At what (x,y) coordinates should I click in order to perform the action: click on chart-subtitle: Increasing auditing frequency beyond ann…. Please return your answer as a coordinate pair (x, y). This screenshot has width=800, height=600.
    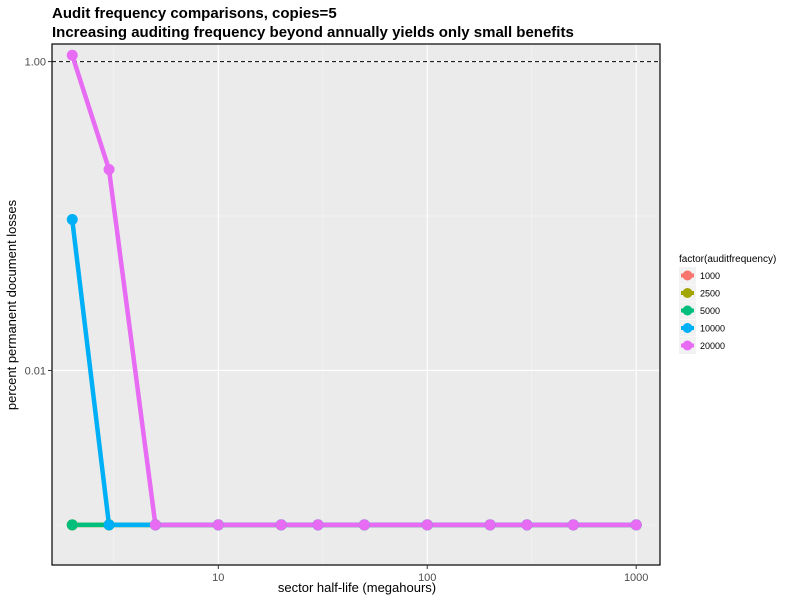
    Looking at the image, I should click on (313, 32).